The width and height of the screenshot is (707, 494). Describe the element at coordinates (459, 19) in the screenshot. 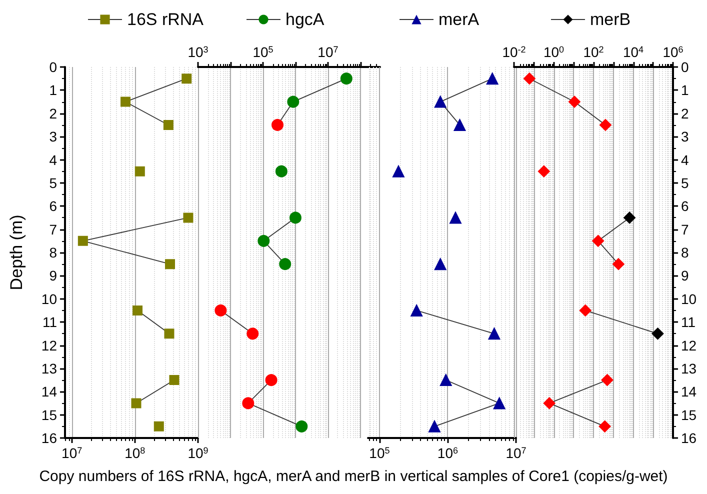

I see `legend-label: merA` at that location.